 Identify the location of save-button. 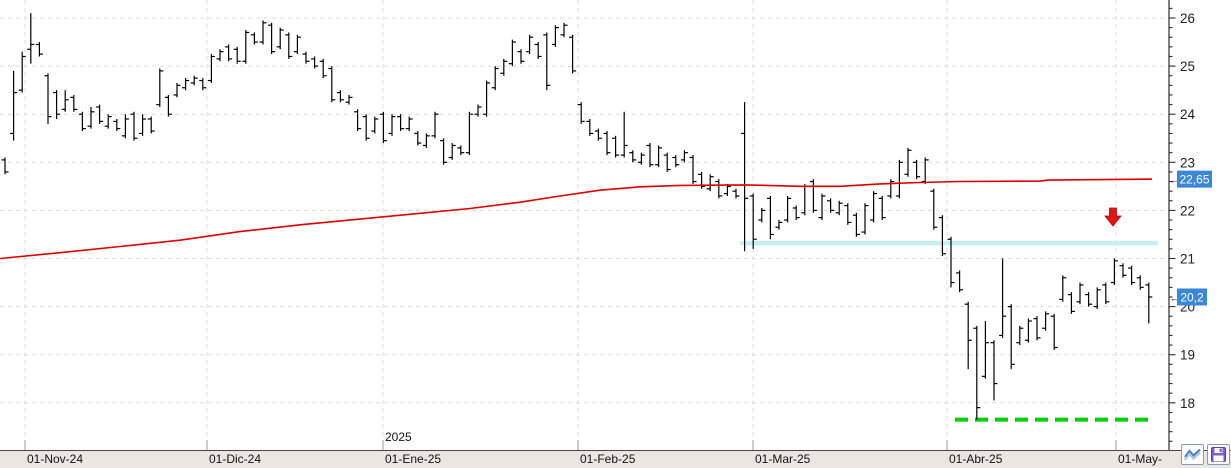
(1218, 454).